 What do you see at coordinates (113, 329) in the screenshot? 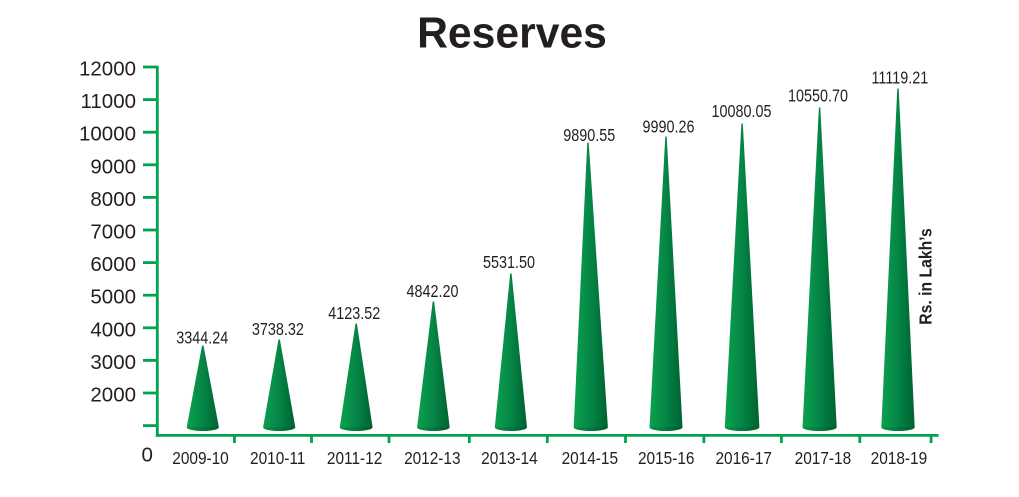
I see `svg-text: 4000` at bounding box center [113, 329].